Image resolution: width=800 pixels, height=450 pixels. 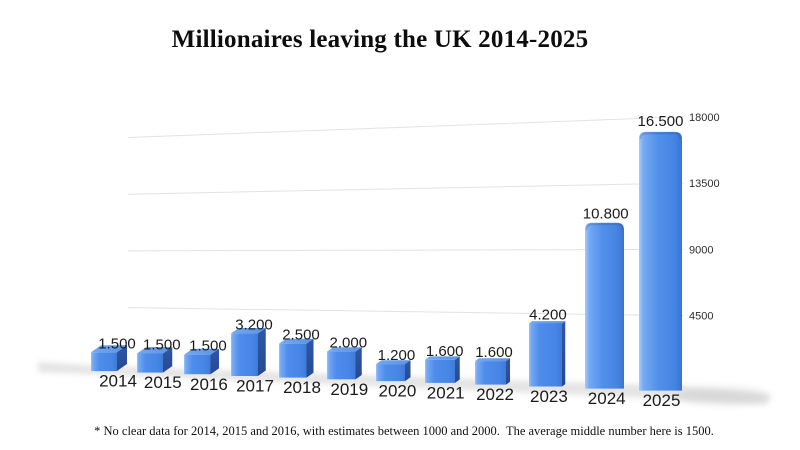 I want to click on value-label: 2.000, so click(x=349, y=343).